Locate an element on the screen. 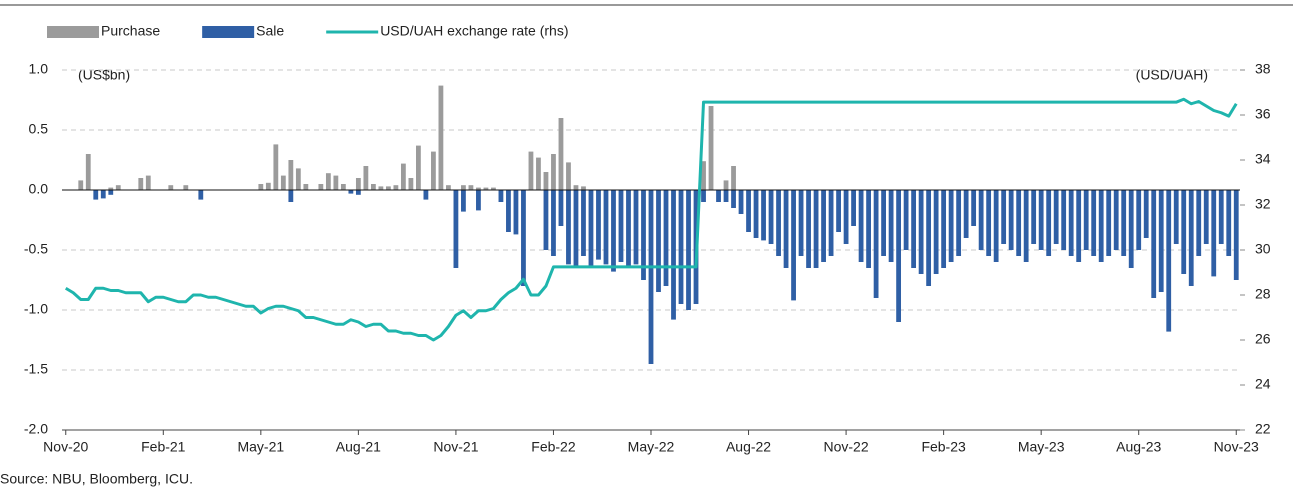  x-tick-label: Nov-22 is located at coordinates (846, 447).